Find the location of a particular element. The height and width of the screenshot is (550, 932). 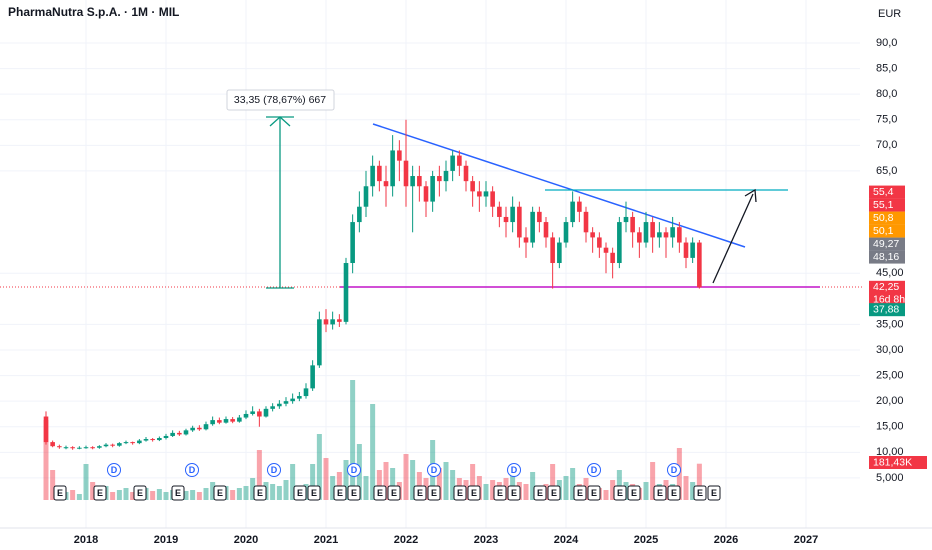

price-label: 49,27 is located at coordinates (886, 244).